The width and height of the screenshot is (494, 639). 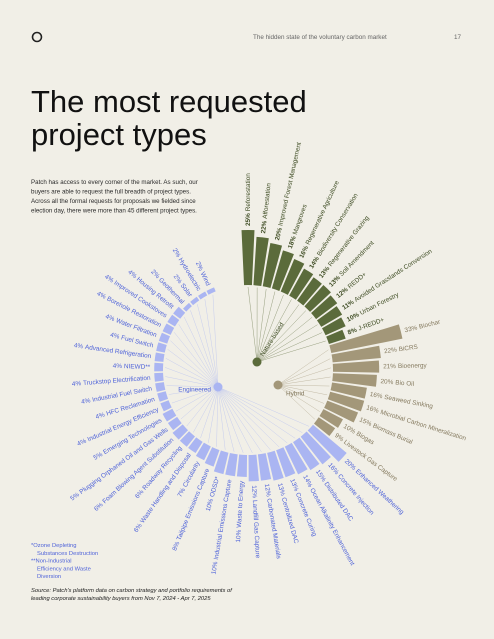 I want to click on value-label: 7%, so click(x=181, y=493).